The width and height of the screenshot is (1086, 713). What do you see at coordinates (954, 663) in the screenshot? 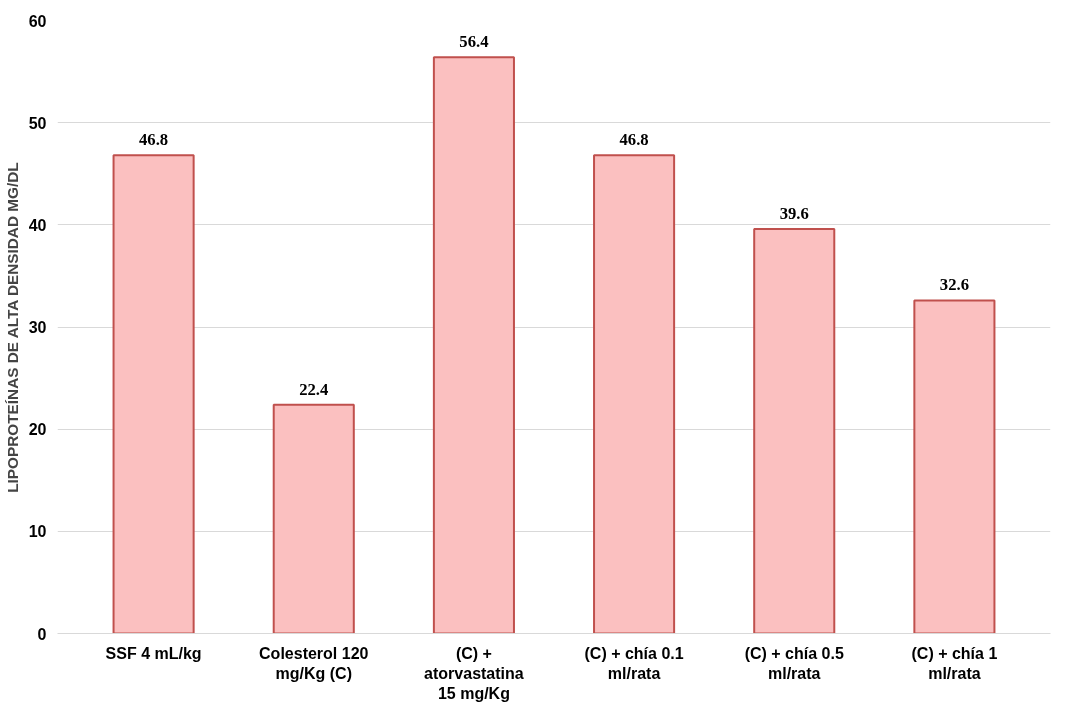
I see `x-tick-label: (C) + chía 1 ml/rata` at bounding box center [954, 663].